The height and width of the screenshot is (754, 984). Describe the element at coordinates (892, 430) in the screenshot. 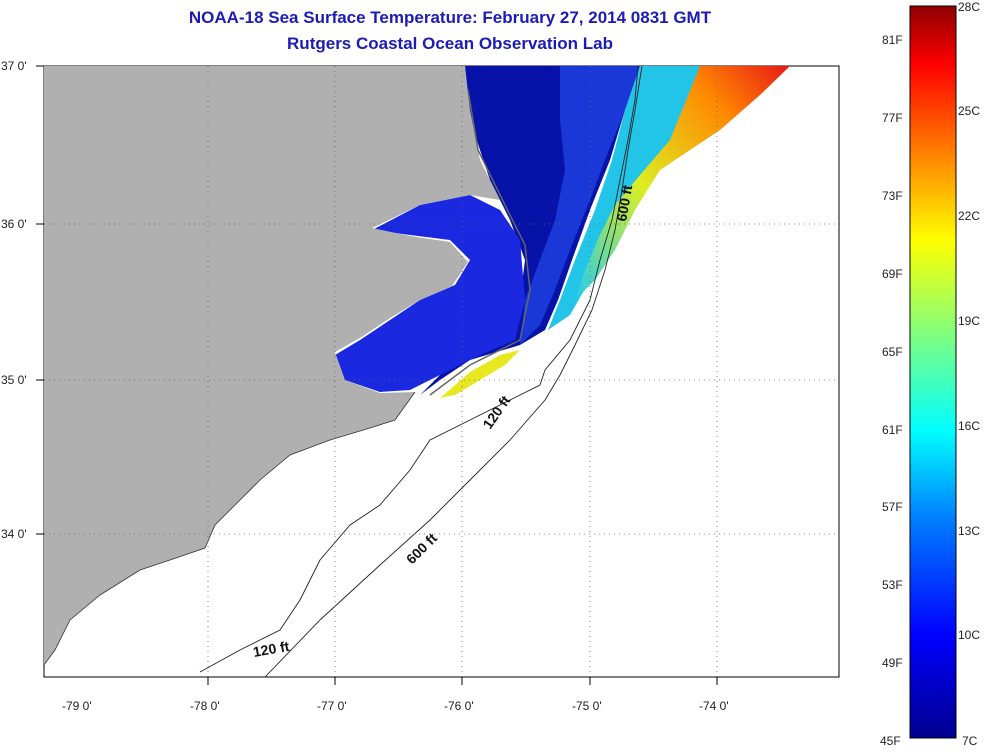

I see `colorbar-f-label: 61F` at that location.